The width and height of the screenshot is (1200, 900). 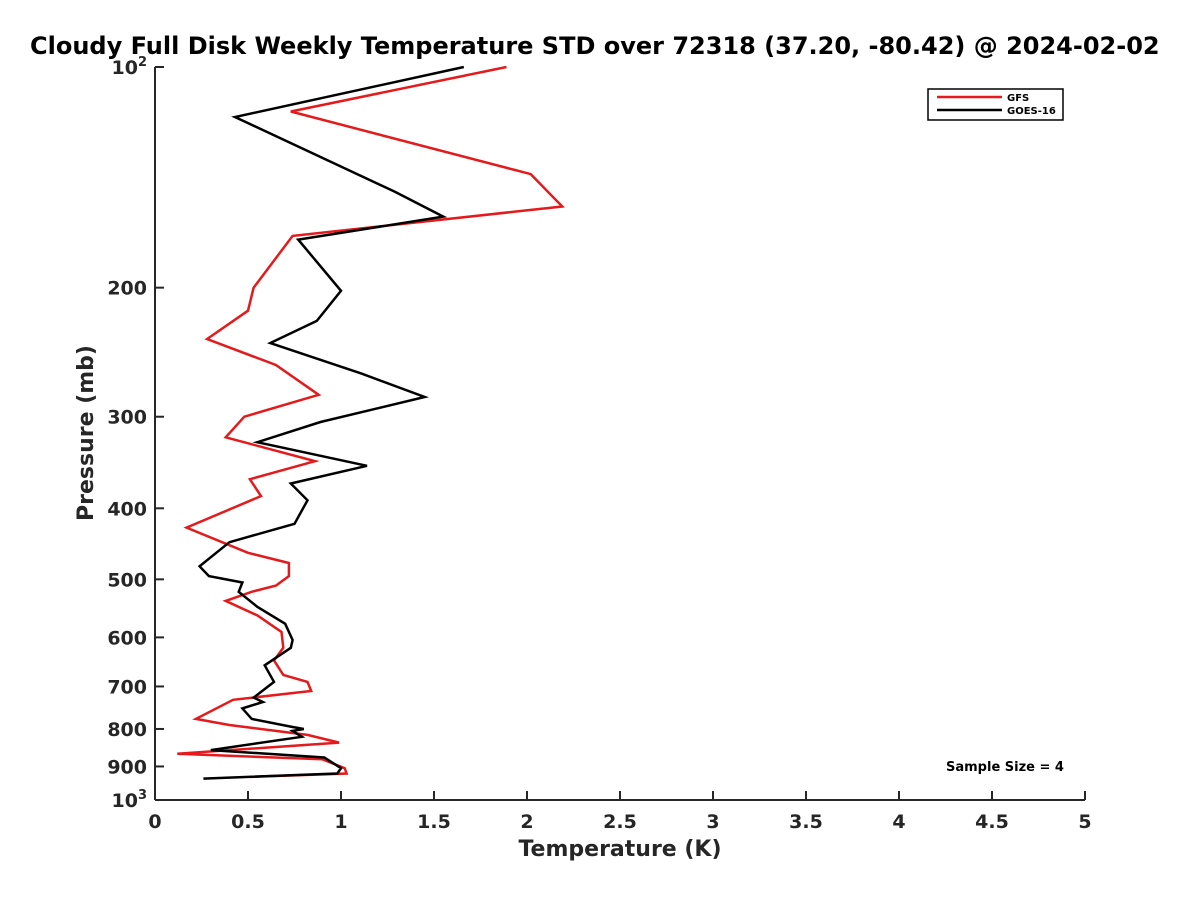 I want to click on x-tick-label: 1.5, so click(x=434, y=822).